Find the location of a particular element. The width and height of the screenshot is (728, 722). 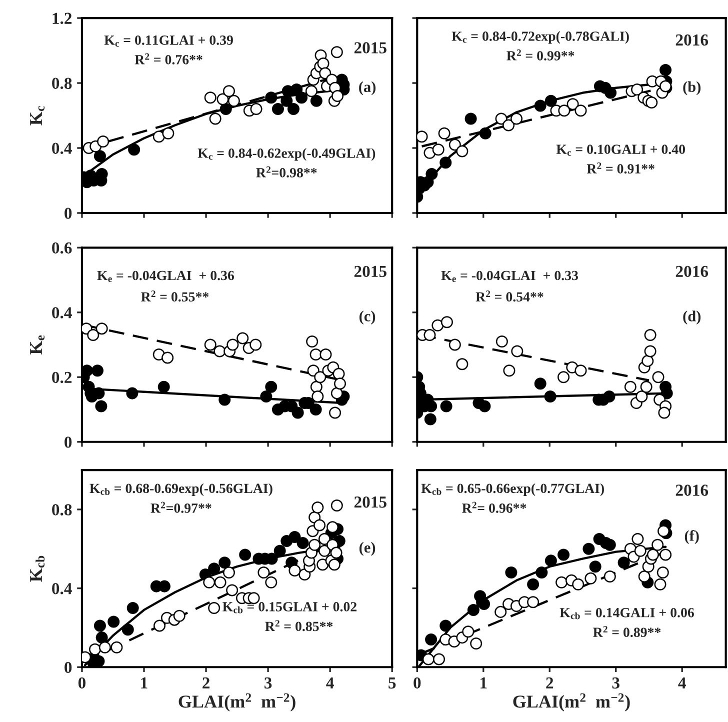

annotation: (a) is located at coordinates (367, 88).